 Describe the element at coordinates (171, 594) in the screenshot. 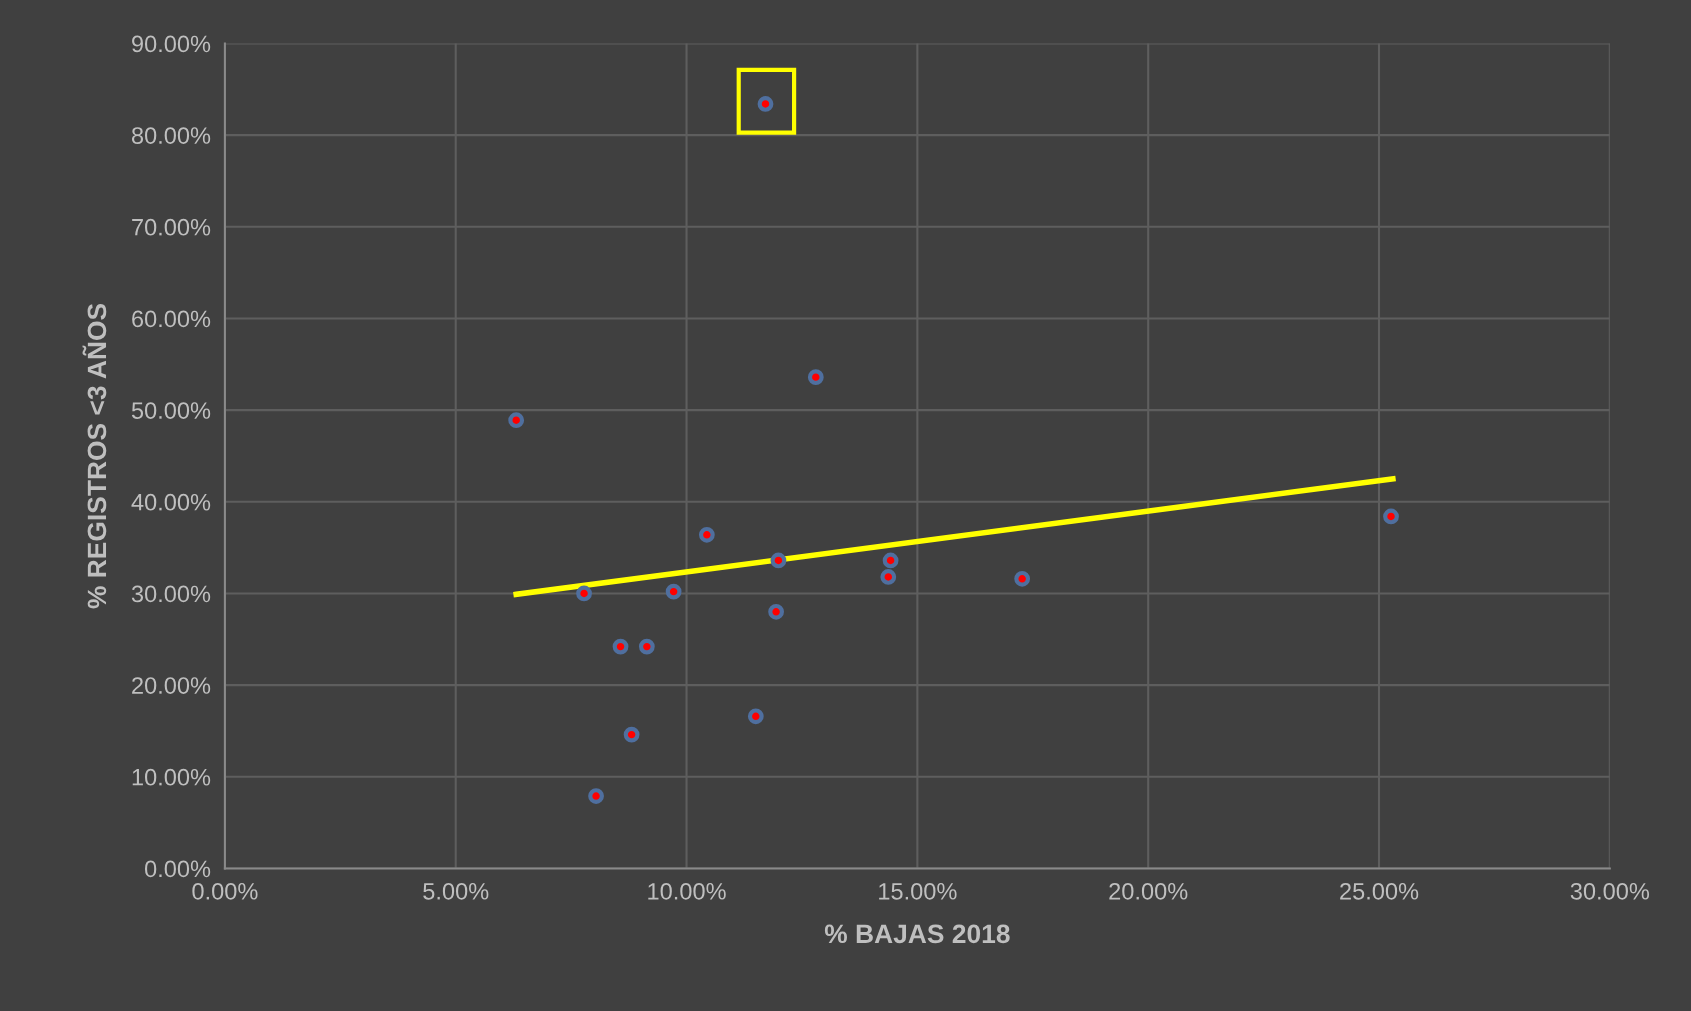

I see `y-tick-label: 30.00%` at that location.